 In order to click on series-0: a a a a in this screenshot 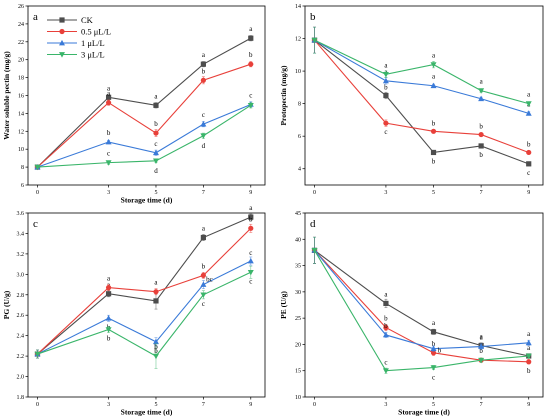, I will do `click(144, 281)`.